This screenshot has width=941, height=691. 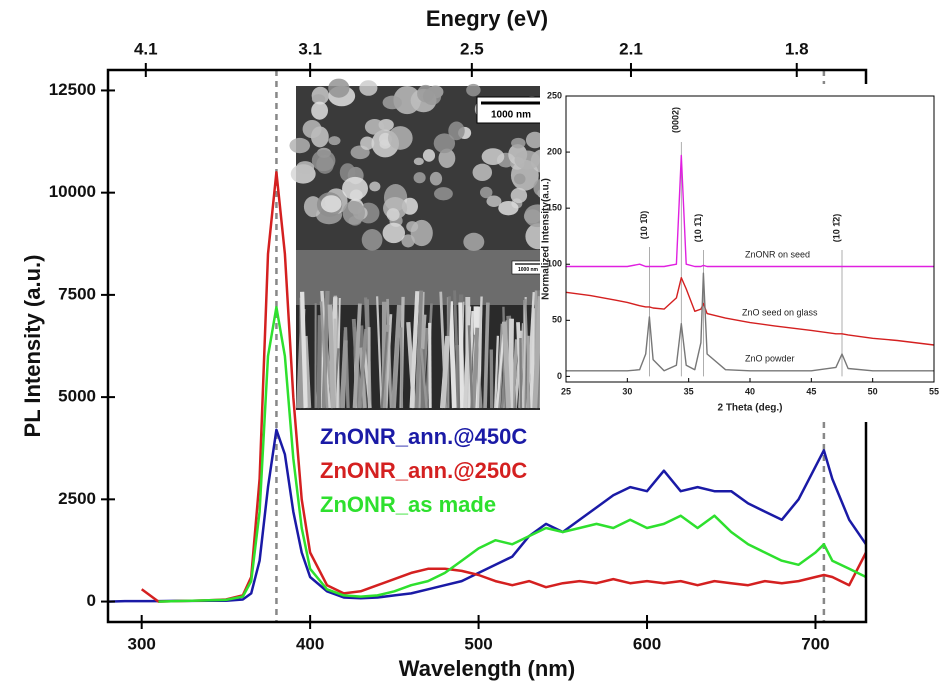 What do you see at coordinates (423, 470) in the screenshot?
I see `legend-entry: ZnONR_ann.@250C` at bounding box center [423, 470].